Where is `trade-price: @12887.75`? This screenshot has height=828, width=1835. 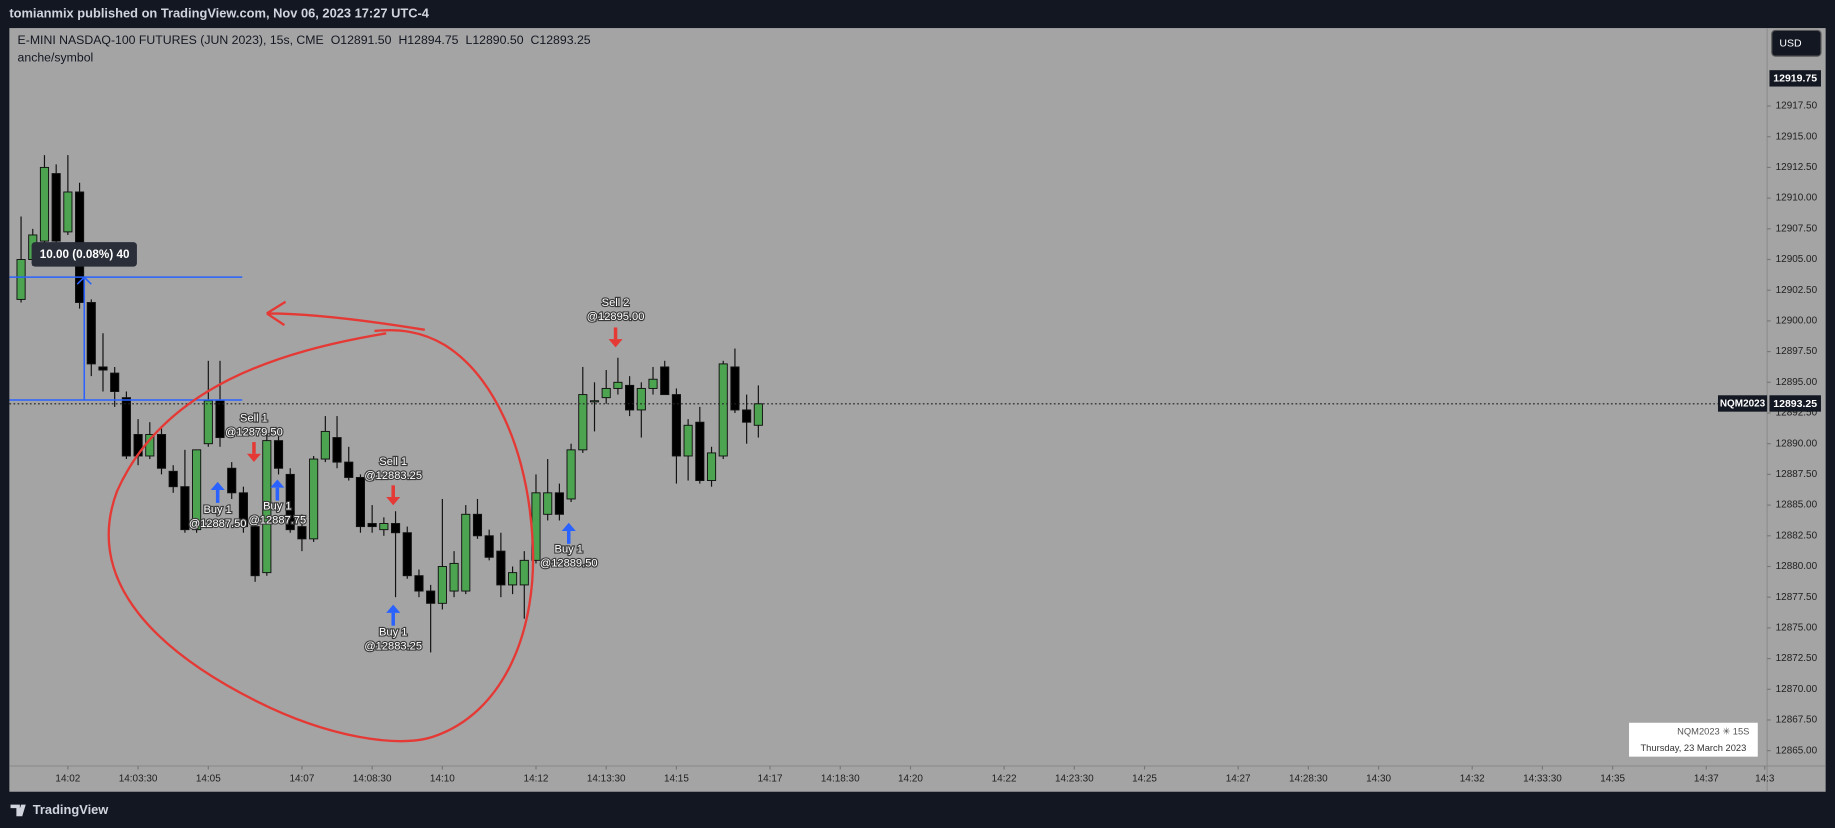 trade-price: @12887.75 is located at coordinates (278, 520).